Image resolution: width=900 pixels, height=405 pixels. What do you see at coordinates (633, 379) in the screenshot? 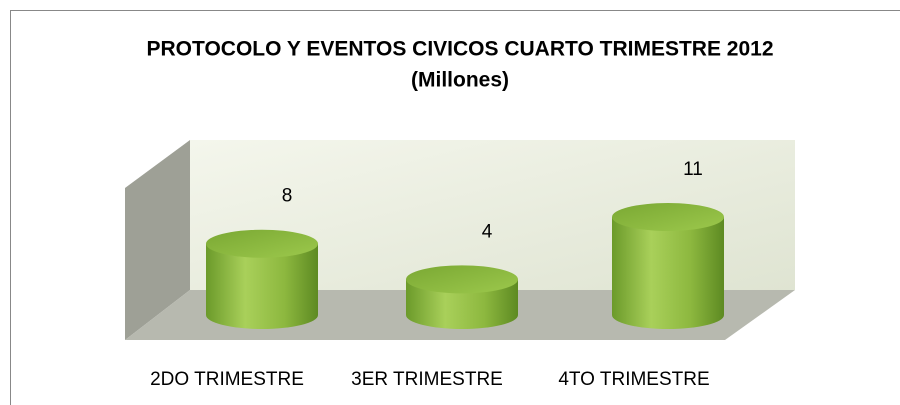
I see `x-tick-label: 4TO TRIMESTRE` at bounding box center [633, 379].